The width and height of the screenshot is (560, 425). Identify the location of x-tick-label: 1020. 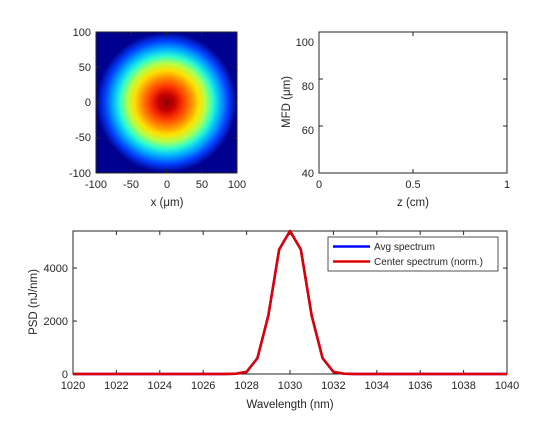
(73, 386).